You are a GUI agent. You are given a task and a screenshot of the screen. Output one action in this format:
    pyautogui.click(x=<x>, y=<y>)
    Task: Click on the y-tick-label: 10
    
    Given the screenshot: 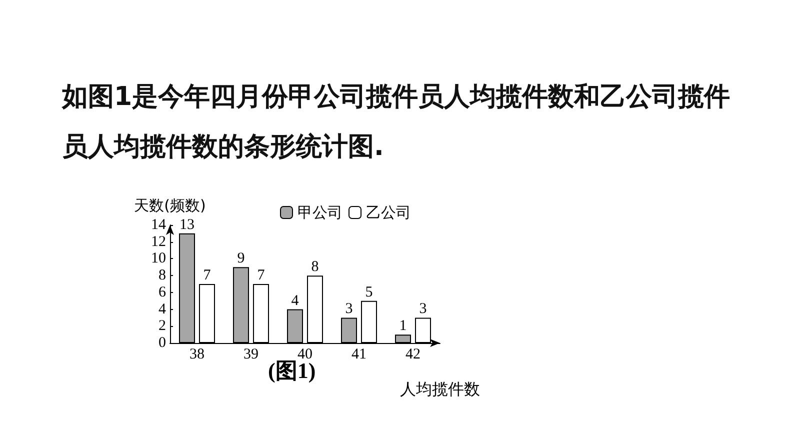 What is the action you would take?
    pyautogui.click(x=158, y=258)
    